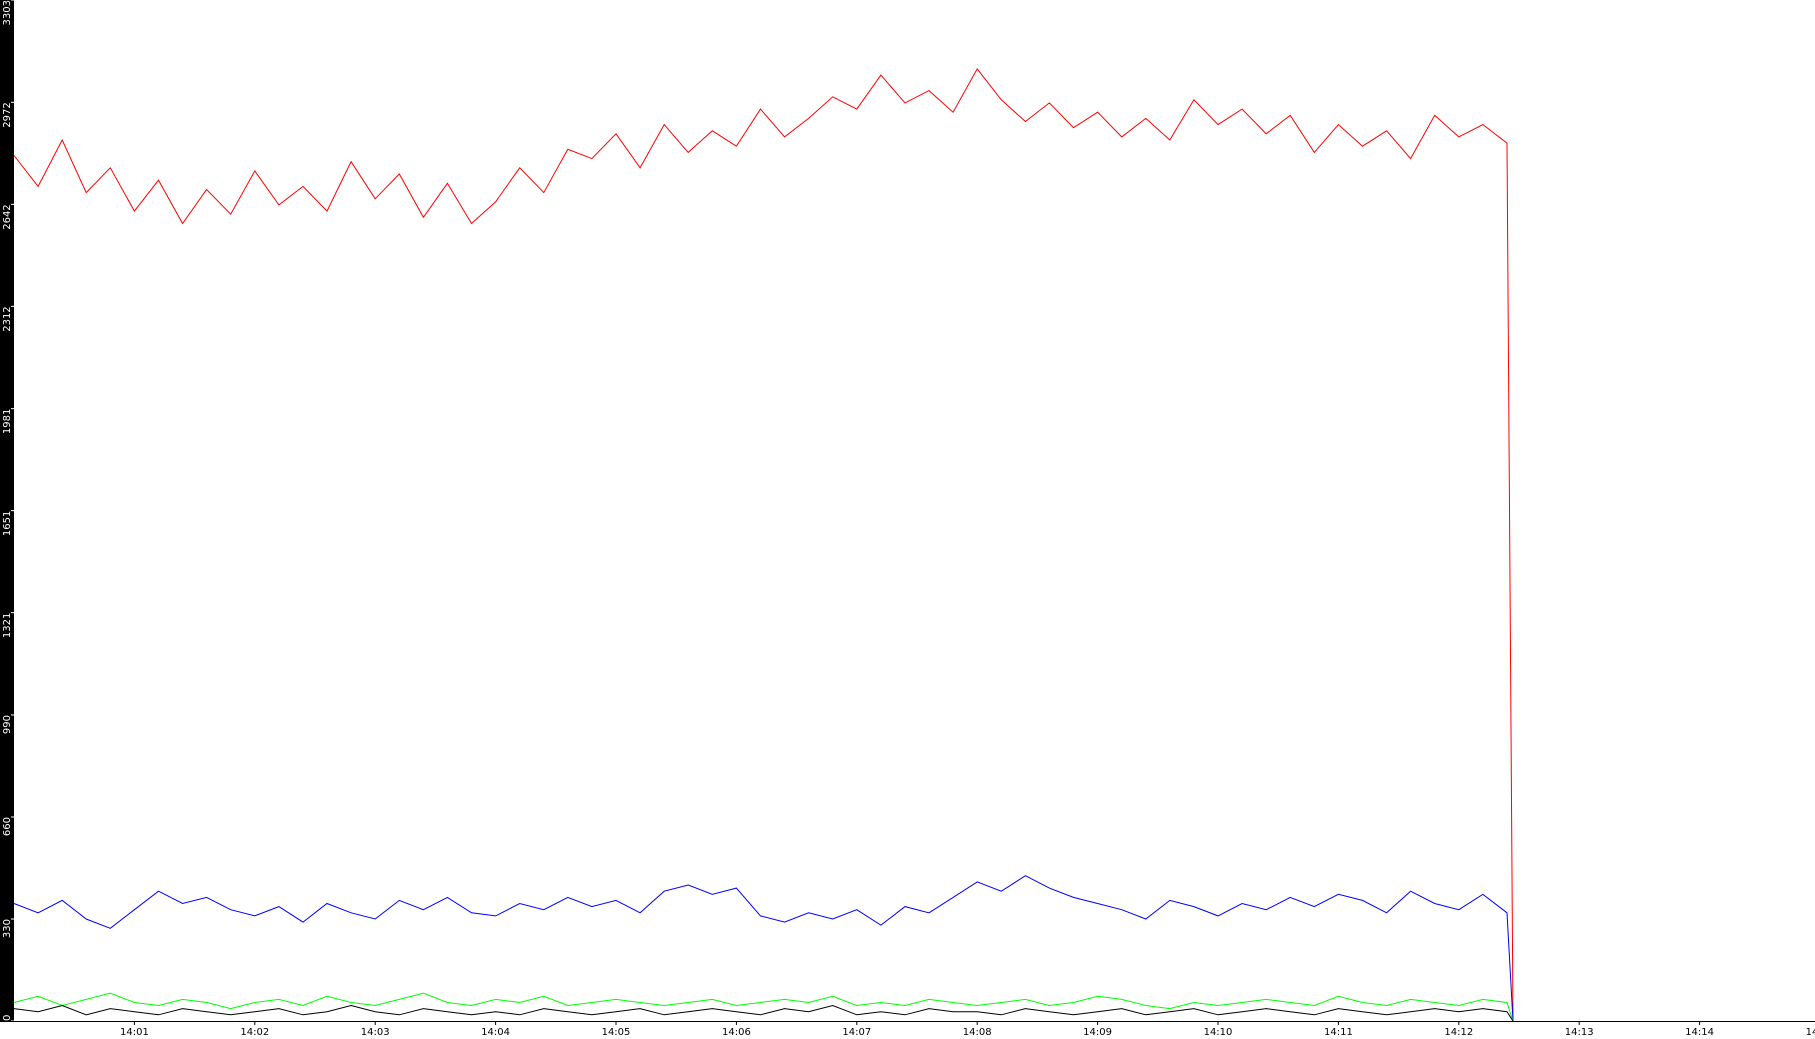  Describe the element at coordinates (1338, 1032) in the screenshot. I see `x-tick-label: 14:11` at that location.